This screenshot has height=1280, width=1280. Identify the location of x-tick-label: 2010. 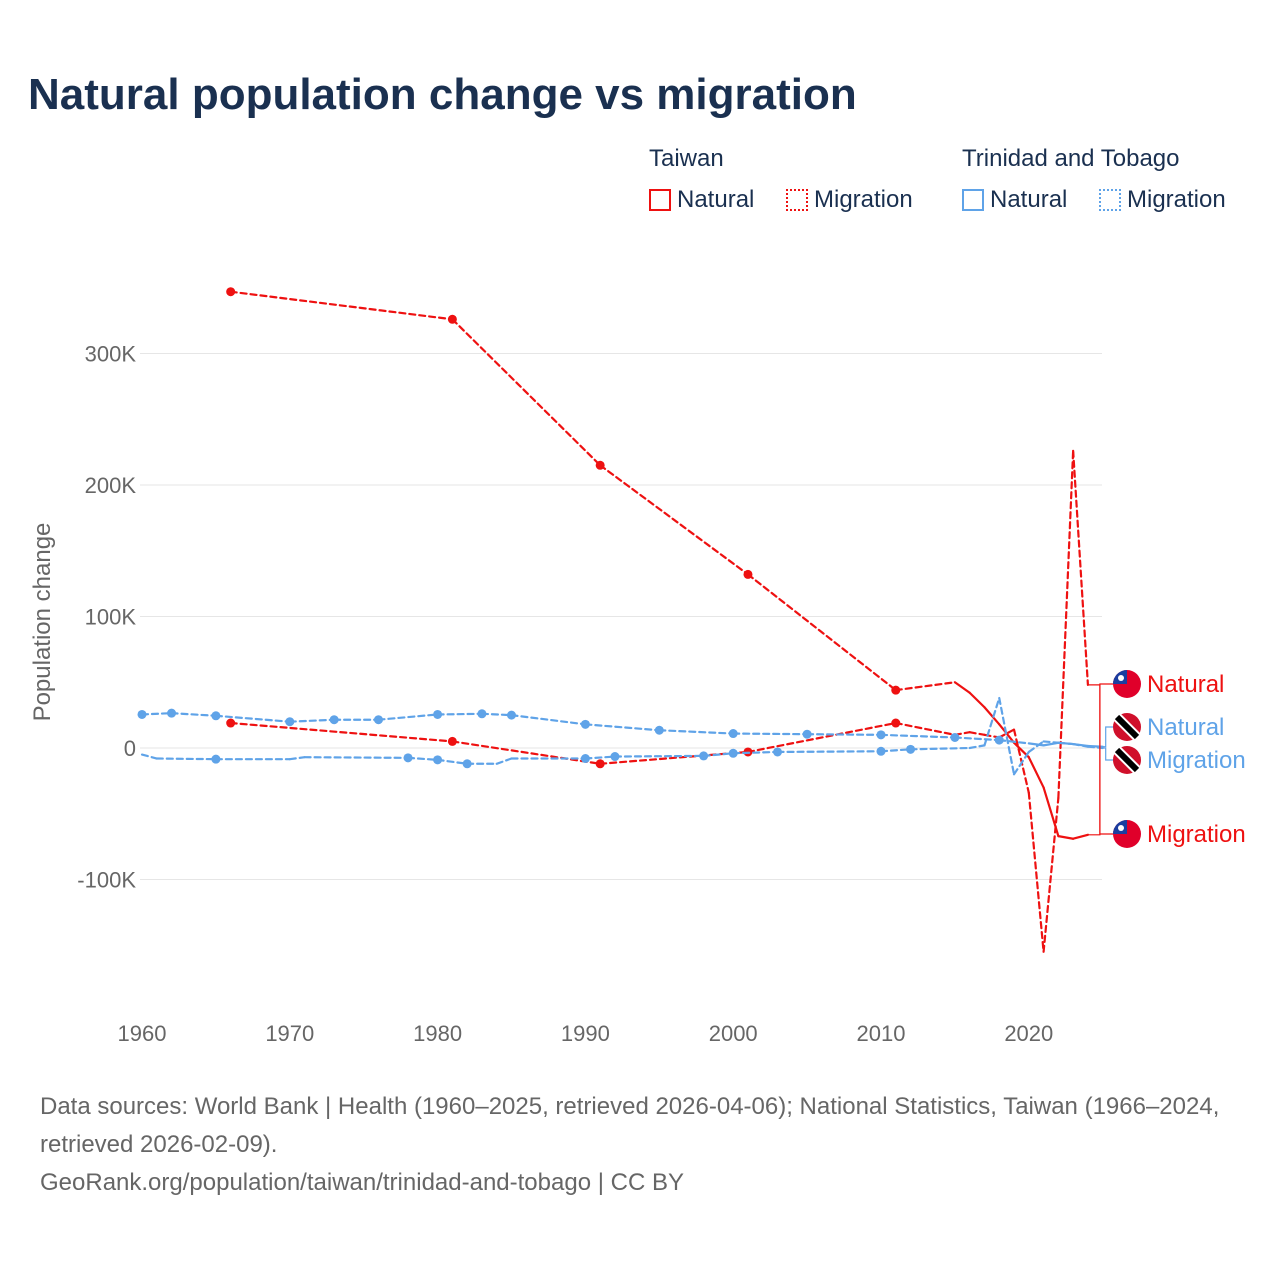
(881, 1033).